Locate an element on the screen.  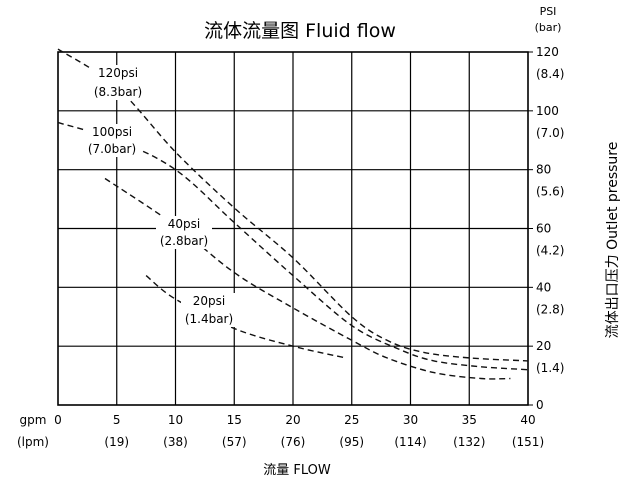
y-tick-label-bar: (4.2) is located at coordinates (550, 251).